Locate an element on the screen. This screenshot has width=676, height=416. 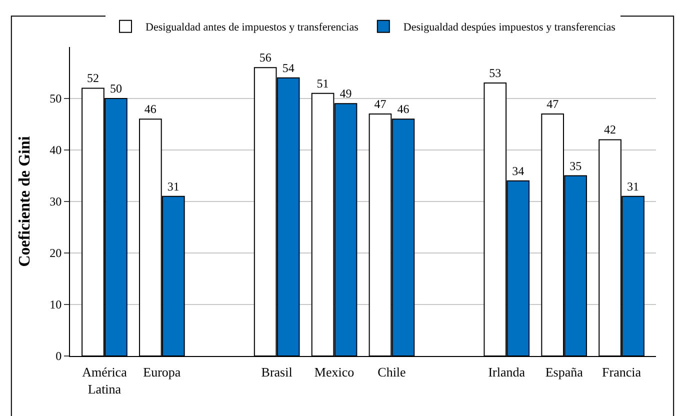
x-tick-label: Irlanda is located at coordinates (507, 372).